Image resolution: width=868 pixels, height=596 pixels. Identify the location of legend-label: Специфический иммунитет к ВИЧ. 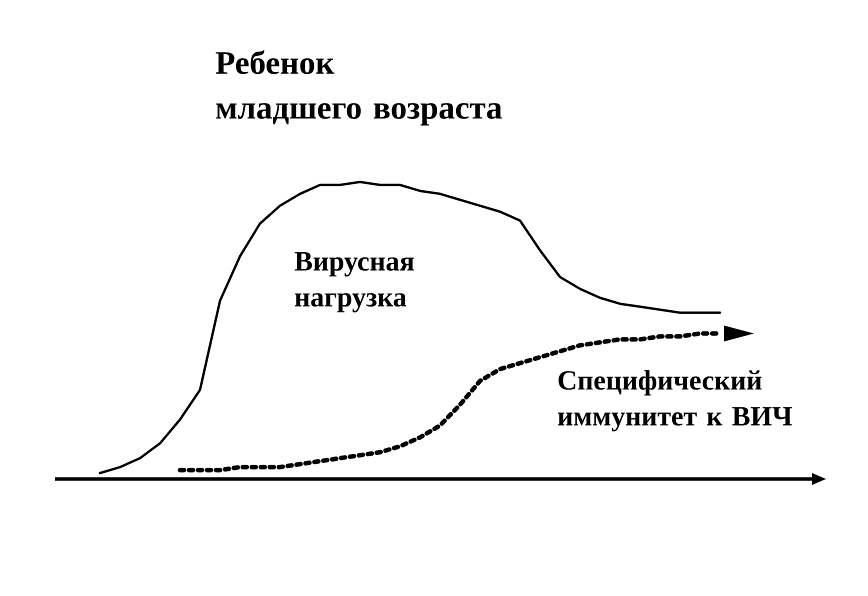
(675, 401).